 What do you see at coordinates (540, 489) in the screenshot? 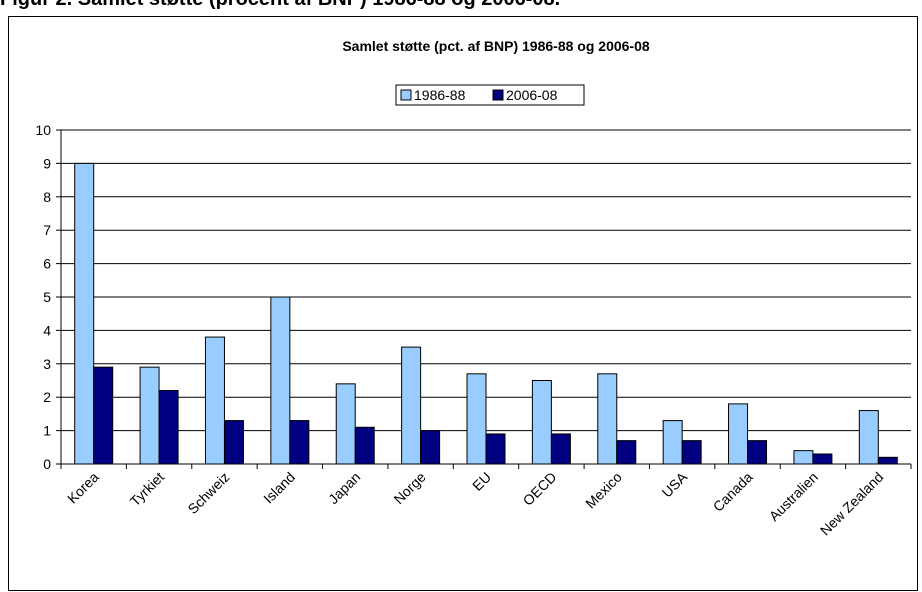
I see `category-label: OECD` at bounding box center [540, 489].